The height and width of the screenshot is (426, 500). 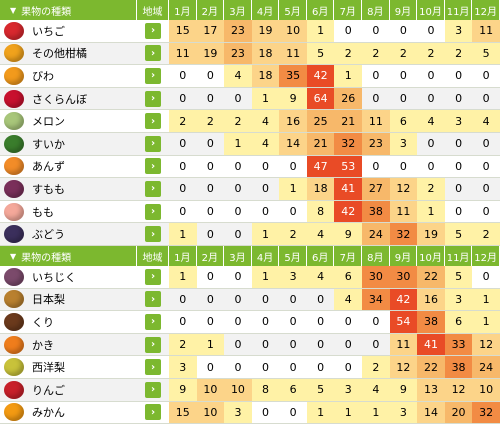 I want to click on header-month: 2月, so click(x=211, y=10).